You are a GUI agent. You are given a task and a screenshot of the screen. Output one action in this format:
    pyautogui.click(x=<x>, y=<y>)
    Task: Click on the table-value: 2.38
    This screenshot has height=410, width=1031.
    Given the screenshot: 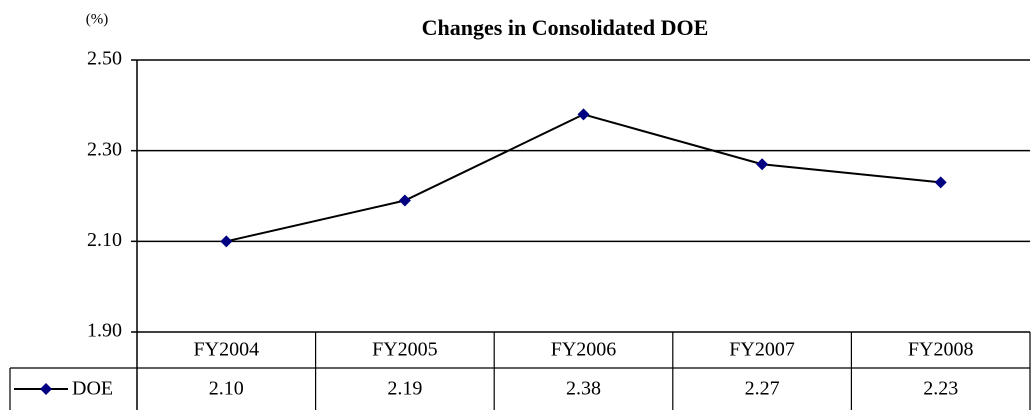 What is the action you would take?
    pyautogui.click(x=583, y=389)
    